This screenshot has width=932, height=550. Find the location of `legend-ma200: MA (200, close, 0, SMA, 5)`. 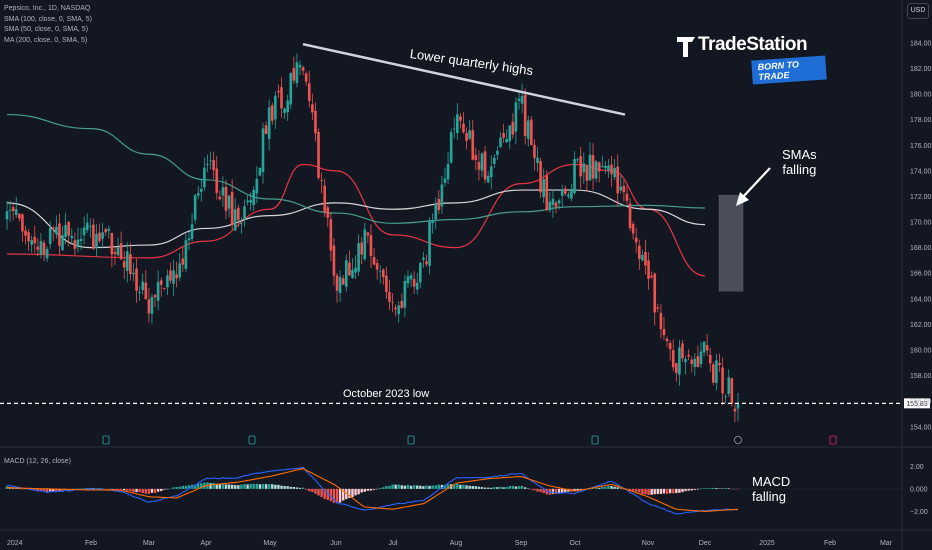

legend-ma200: MA (200, close, 0, SMA, 5) is located at coordinates (46, 40).